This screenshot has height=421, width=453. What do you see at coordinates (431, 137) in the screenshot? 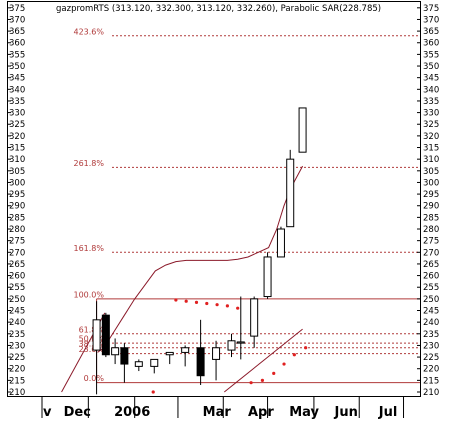
I see `y-tick-label-right-22: 320` at bounding box center [431, 137].